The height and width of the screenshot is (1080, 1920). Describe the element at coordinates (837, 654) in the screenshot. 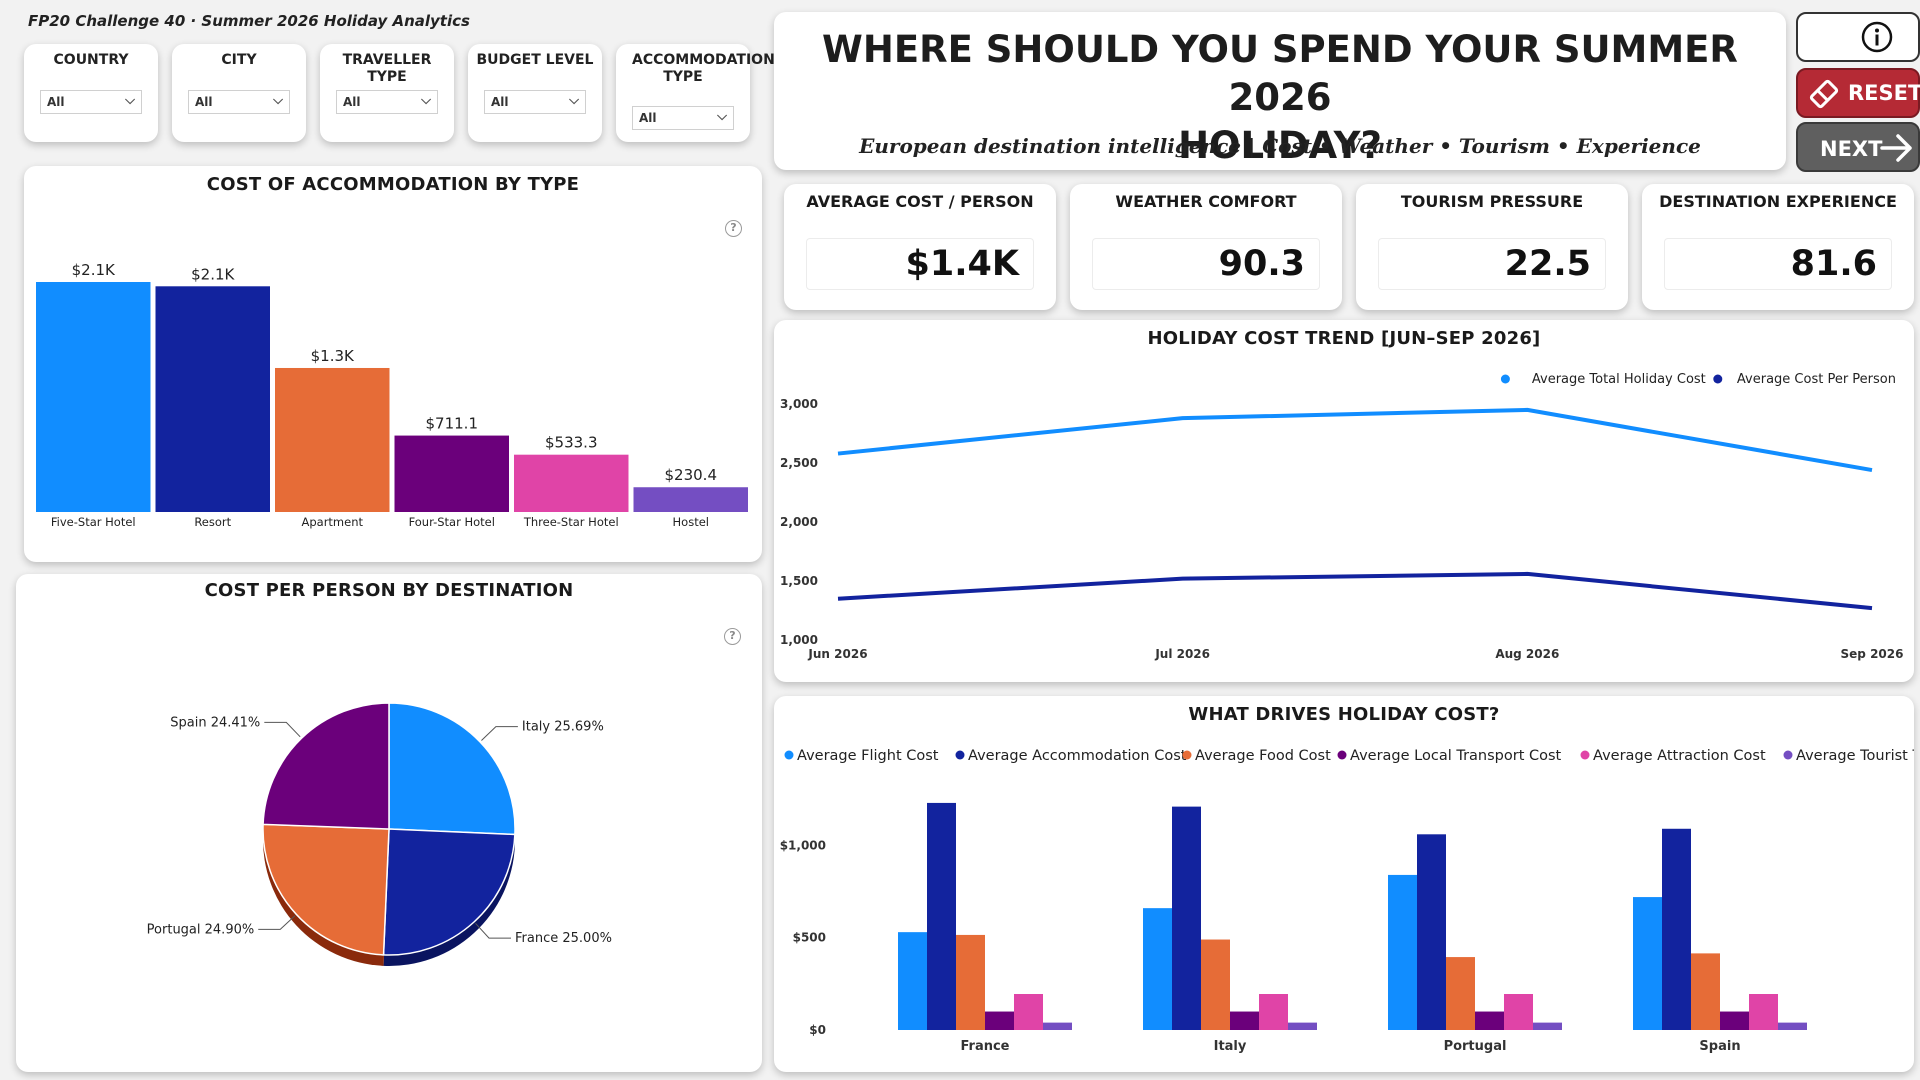

I see `x-tick-label: Jun 2026` at that location.